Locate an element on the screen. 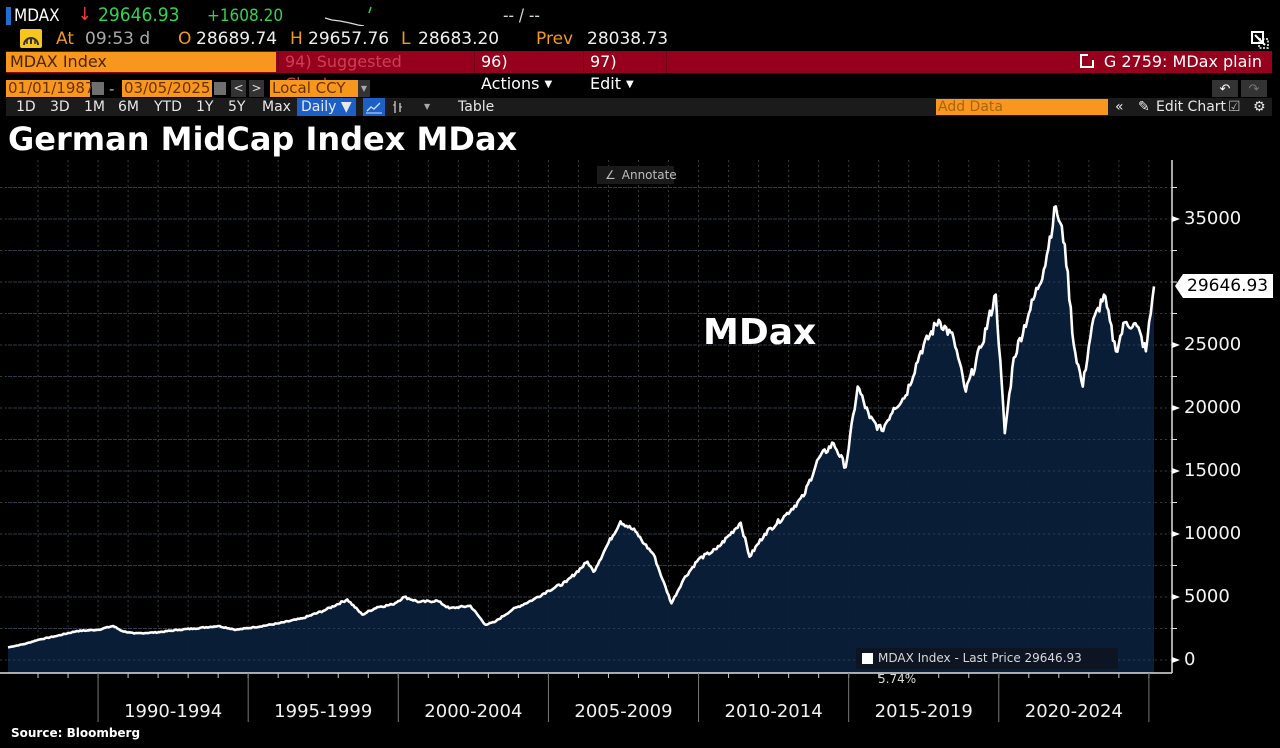  undo-button: ↶ is located at coordinates (1225, 88).